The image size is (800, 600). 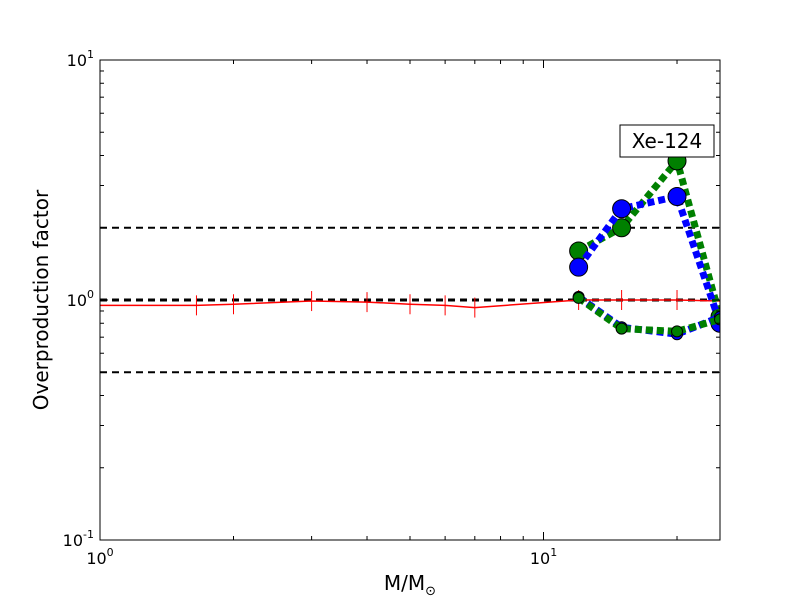 What do you see at coordinates (99, 557) in the screenshot?
I see `x-tick-label: 10⁰` at bounding box center [99, 557].